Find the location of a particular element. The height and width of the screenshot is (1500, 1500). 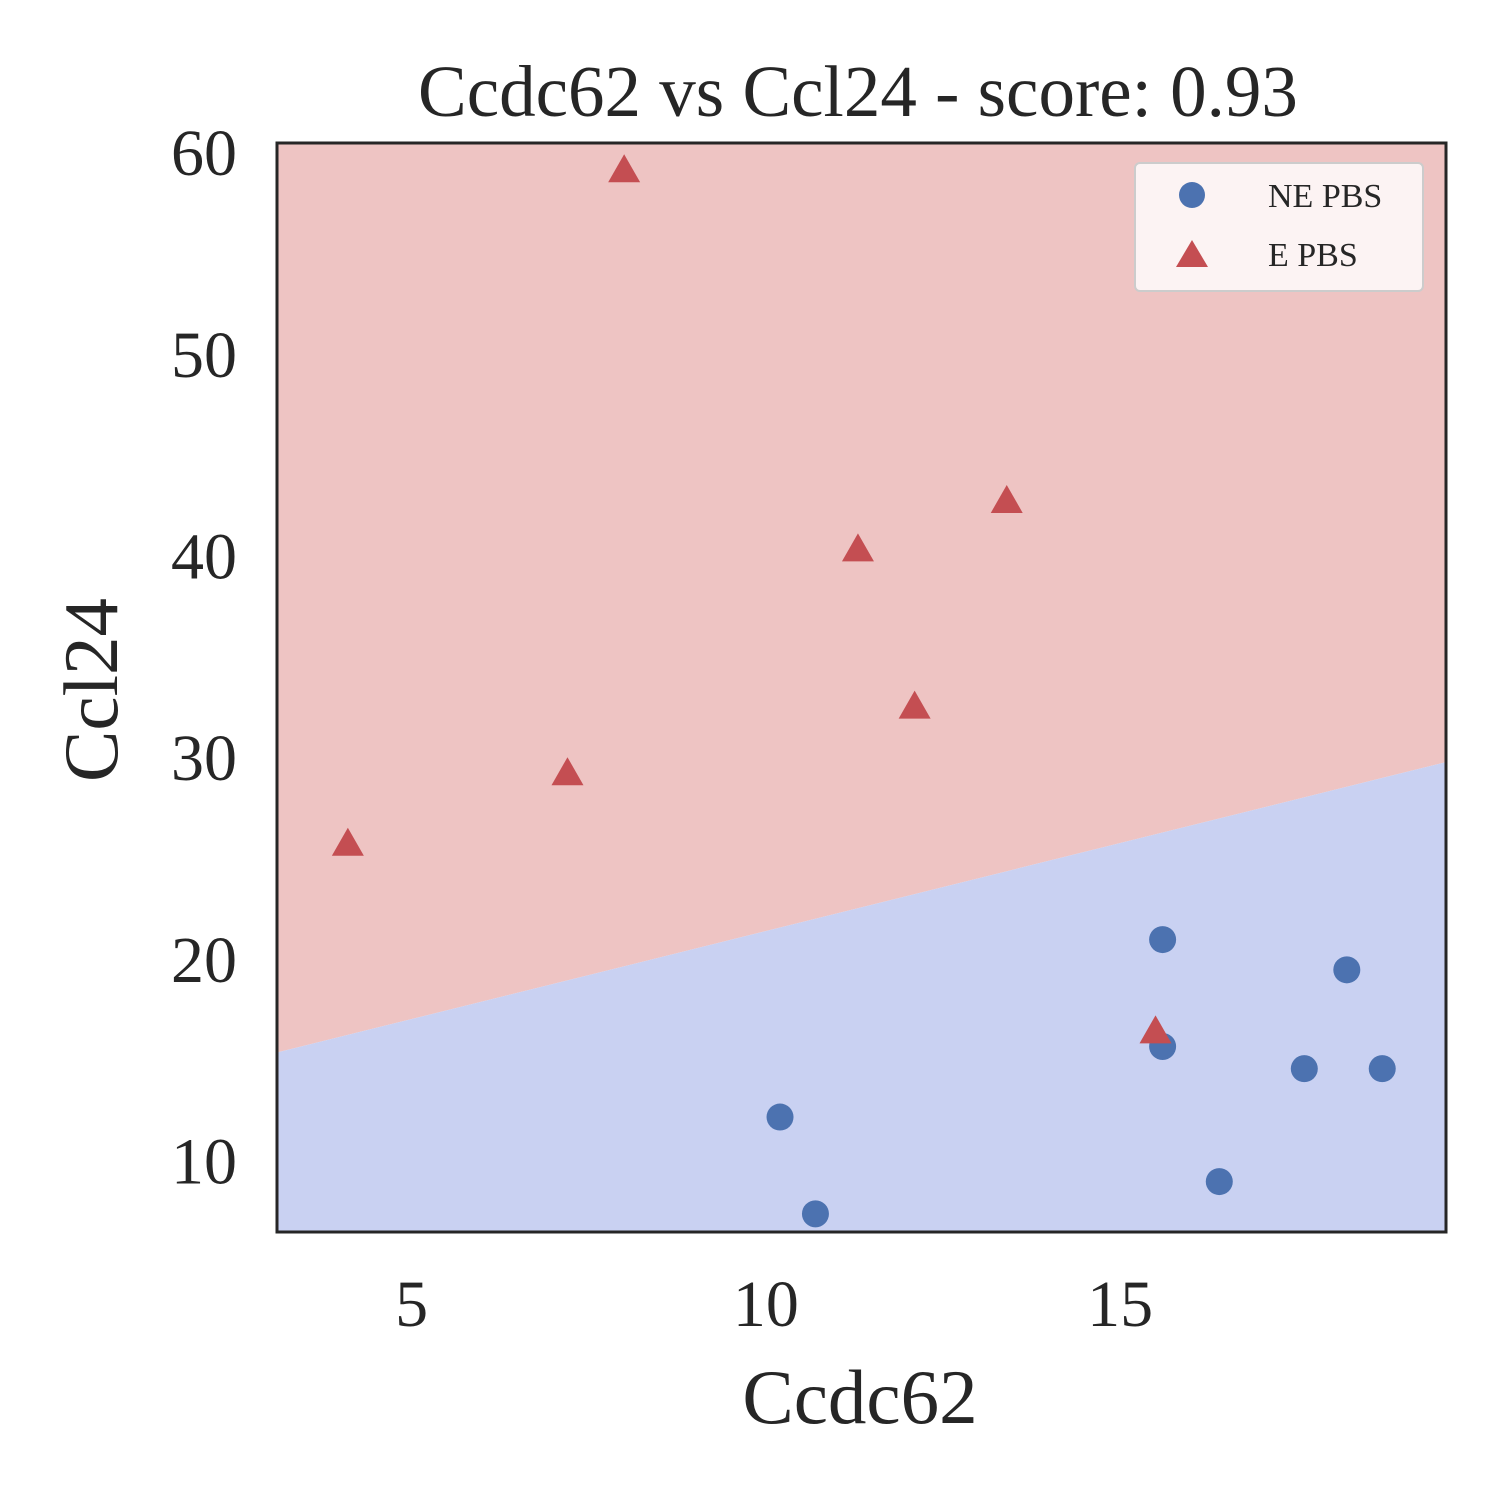

legend-ne-pbs-marker is located at coordinates (1192, 195).